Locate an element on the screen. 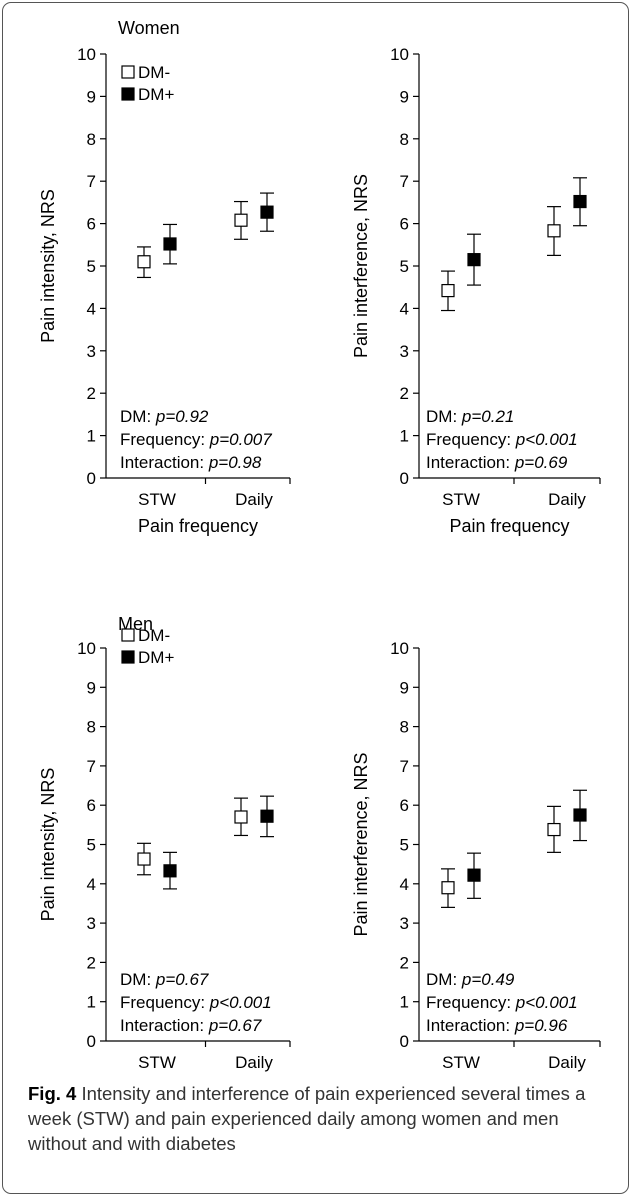  stat-line: Frequency: p=0.007 is located at coordinates (196, 439).